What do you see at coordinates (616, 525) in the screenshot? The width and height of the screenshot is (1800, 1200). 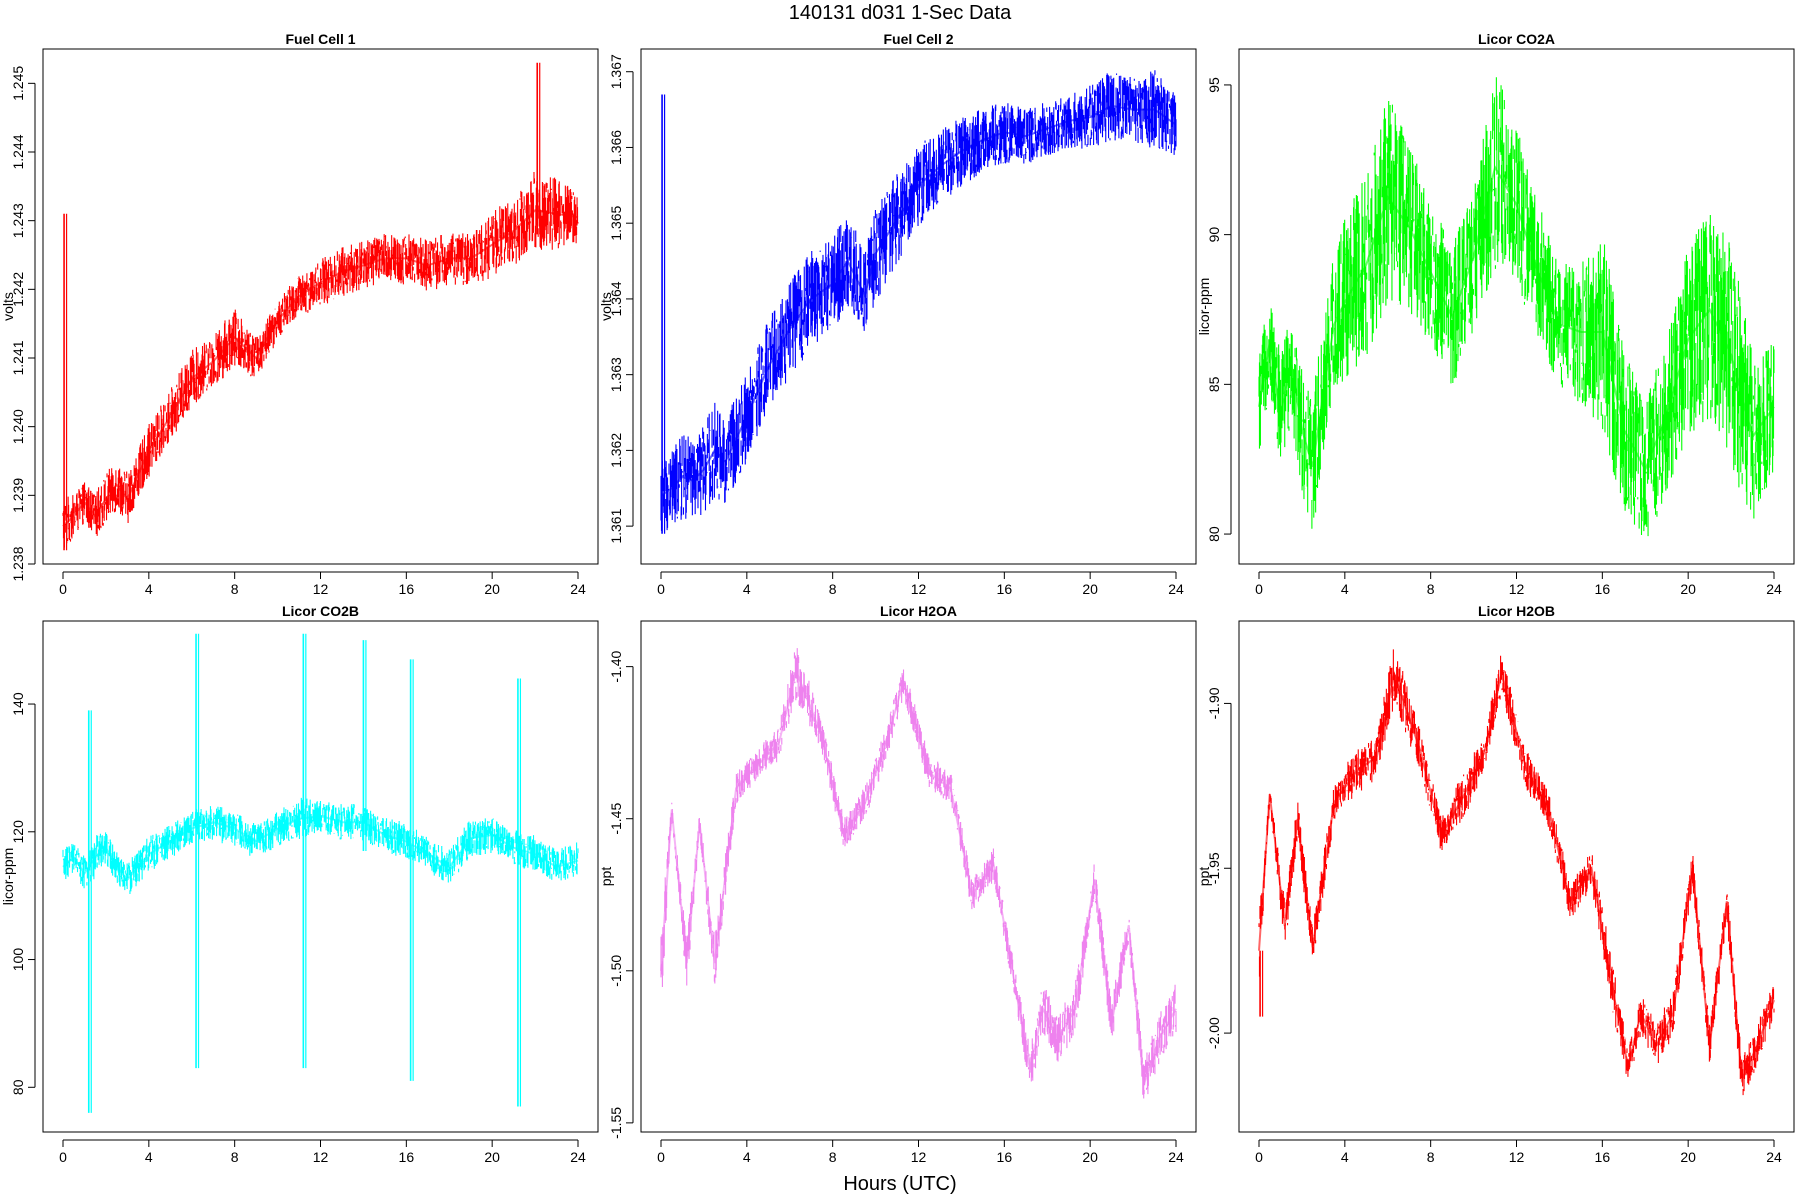 I see `y-tick-label: 1.361` at bounding box center [616, 525].